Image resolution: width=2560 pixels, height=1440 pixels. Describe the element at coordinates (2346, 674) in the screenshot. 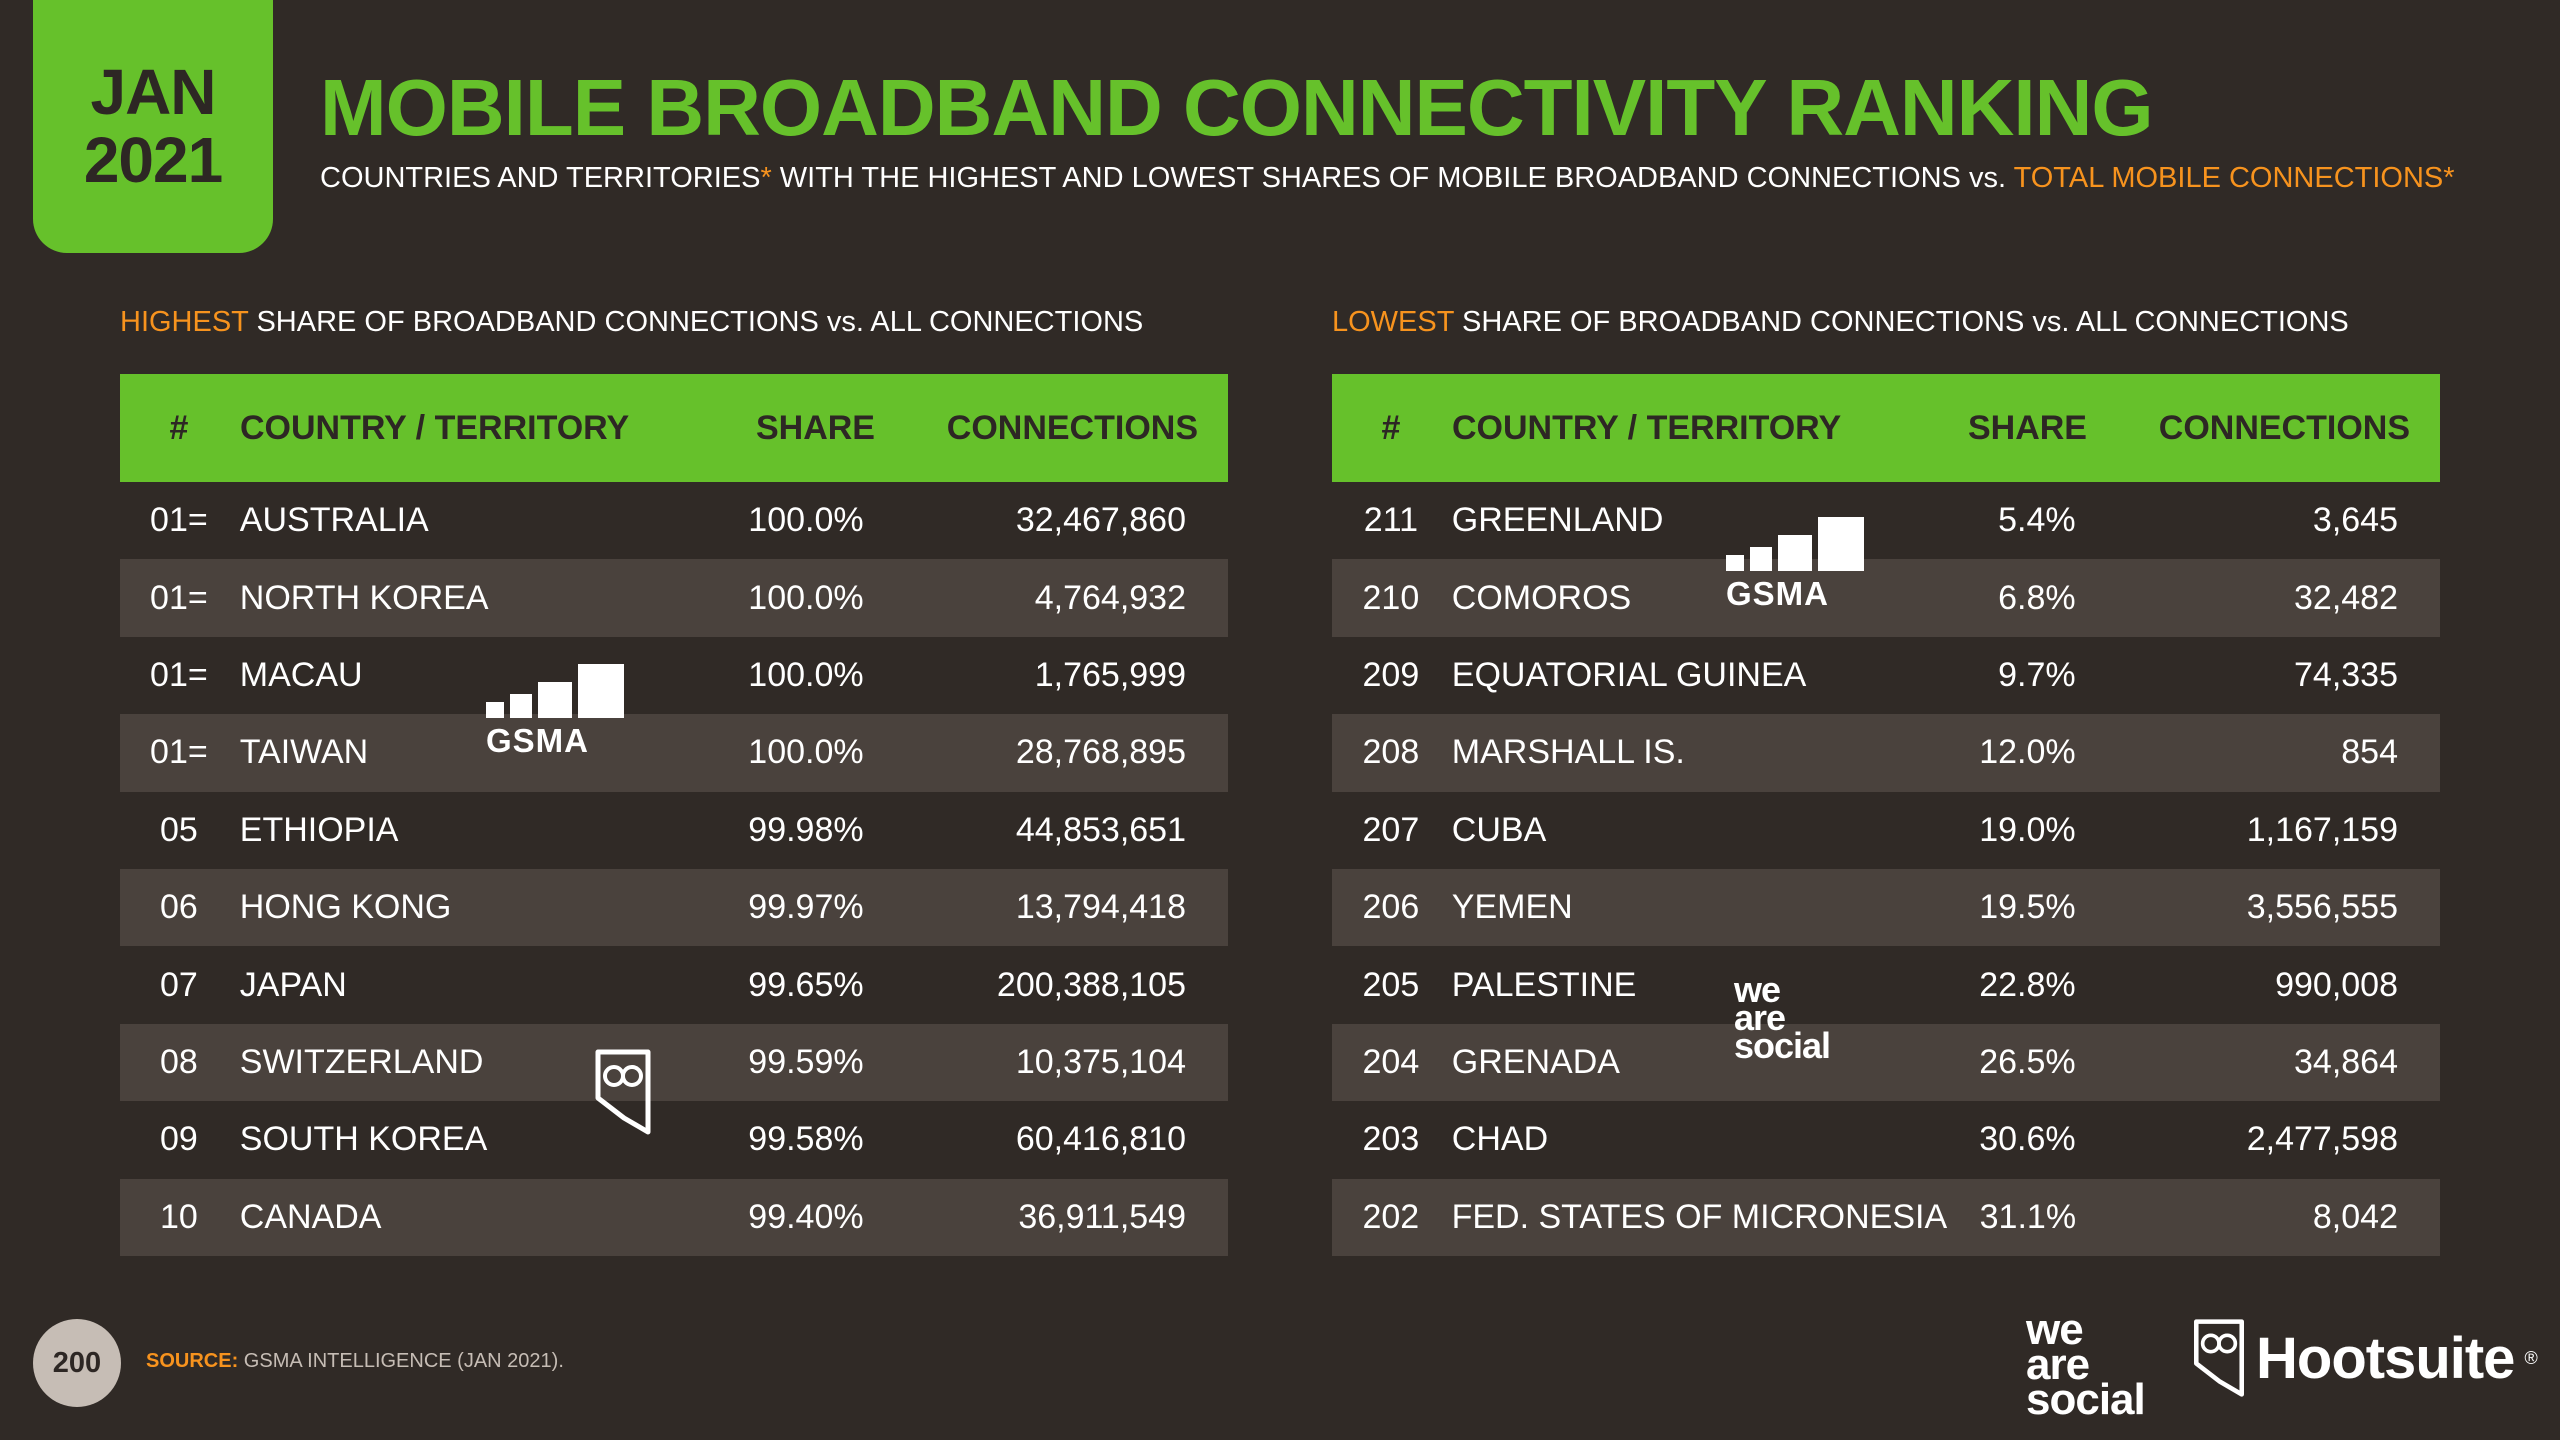

I see `connections-cell: 74,335` at that location.